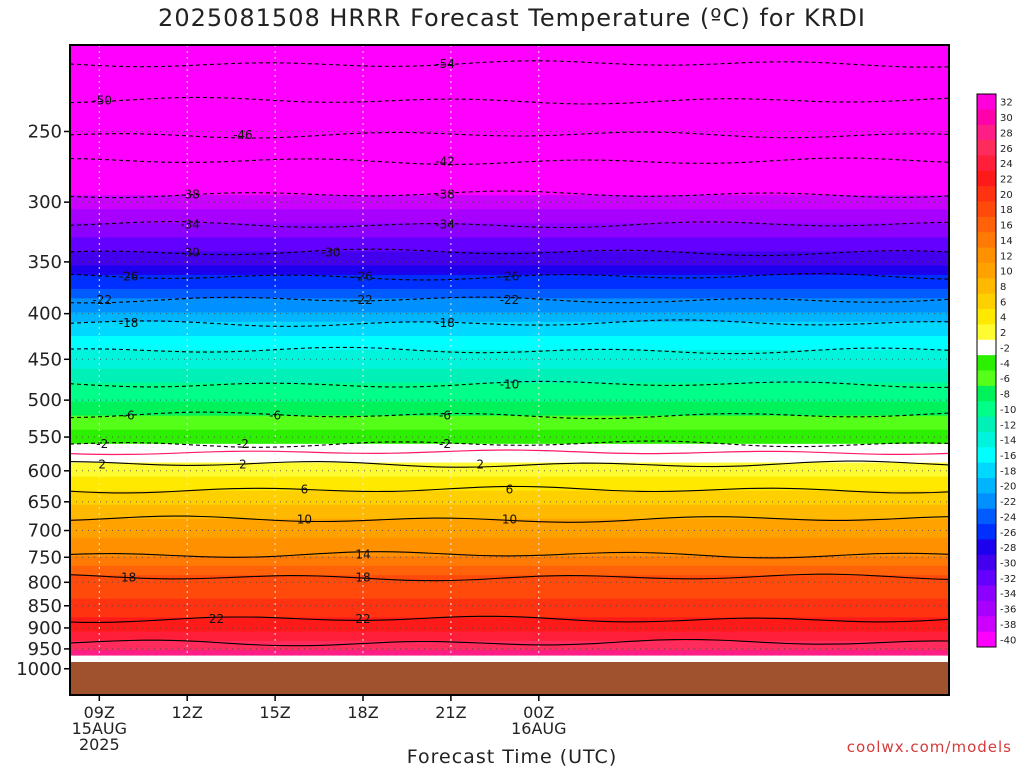 The width and height of the screenshot is (1024, 768). What do you see at coordinates (1003, 318) in the screenshot?
I see `colorbar-label: 4` at bounding box center [1003, 318].